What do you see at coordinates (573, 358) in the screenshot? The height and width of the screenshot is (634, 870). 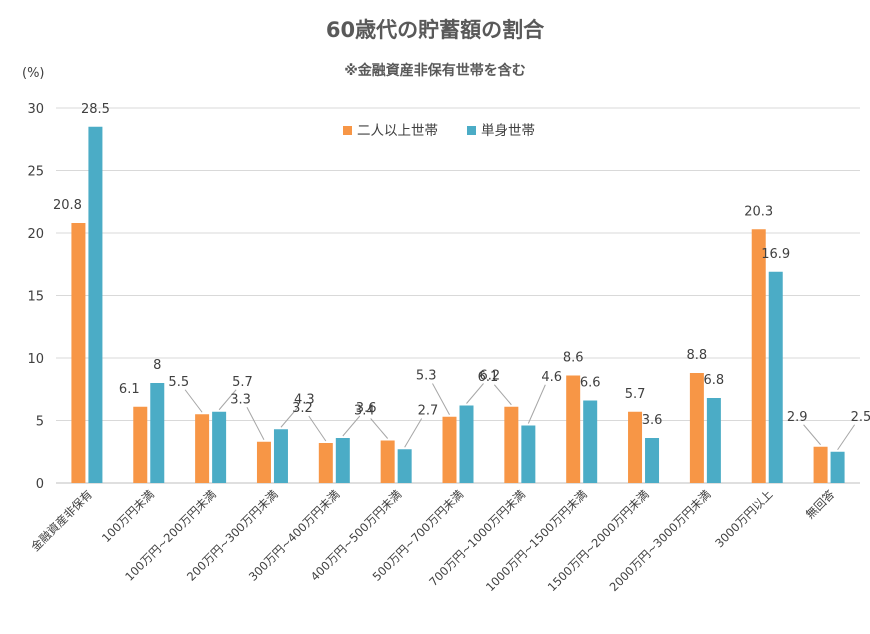 I see `data-label: 8.6` at bounding box center [573, 358].